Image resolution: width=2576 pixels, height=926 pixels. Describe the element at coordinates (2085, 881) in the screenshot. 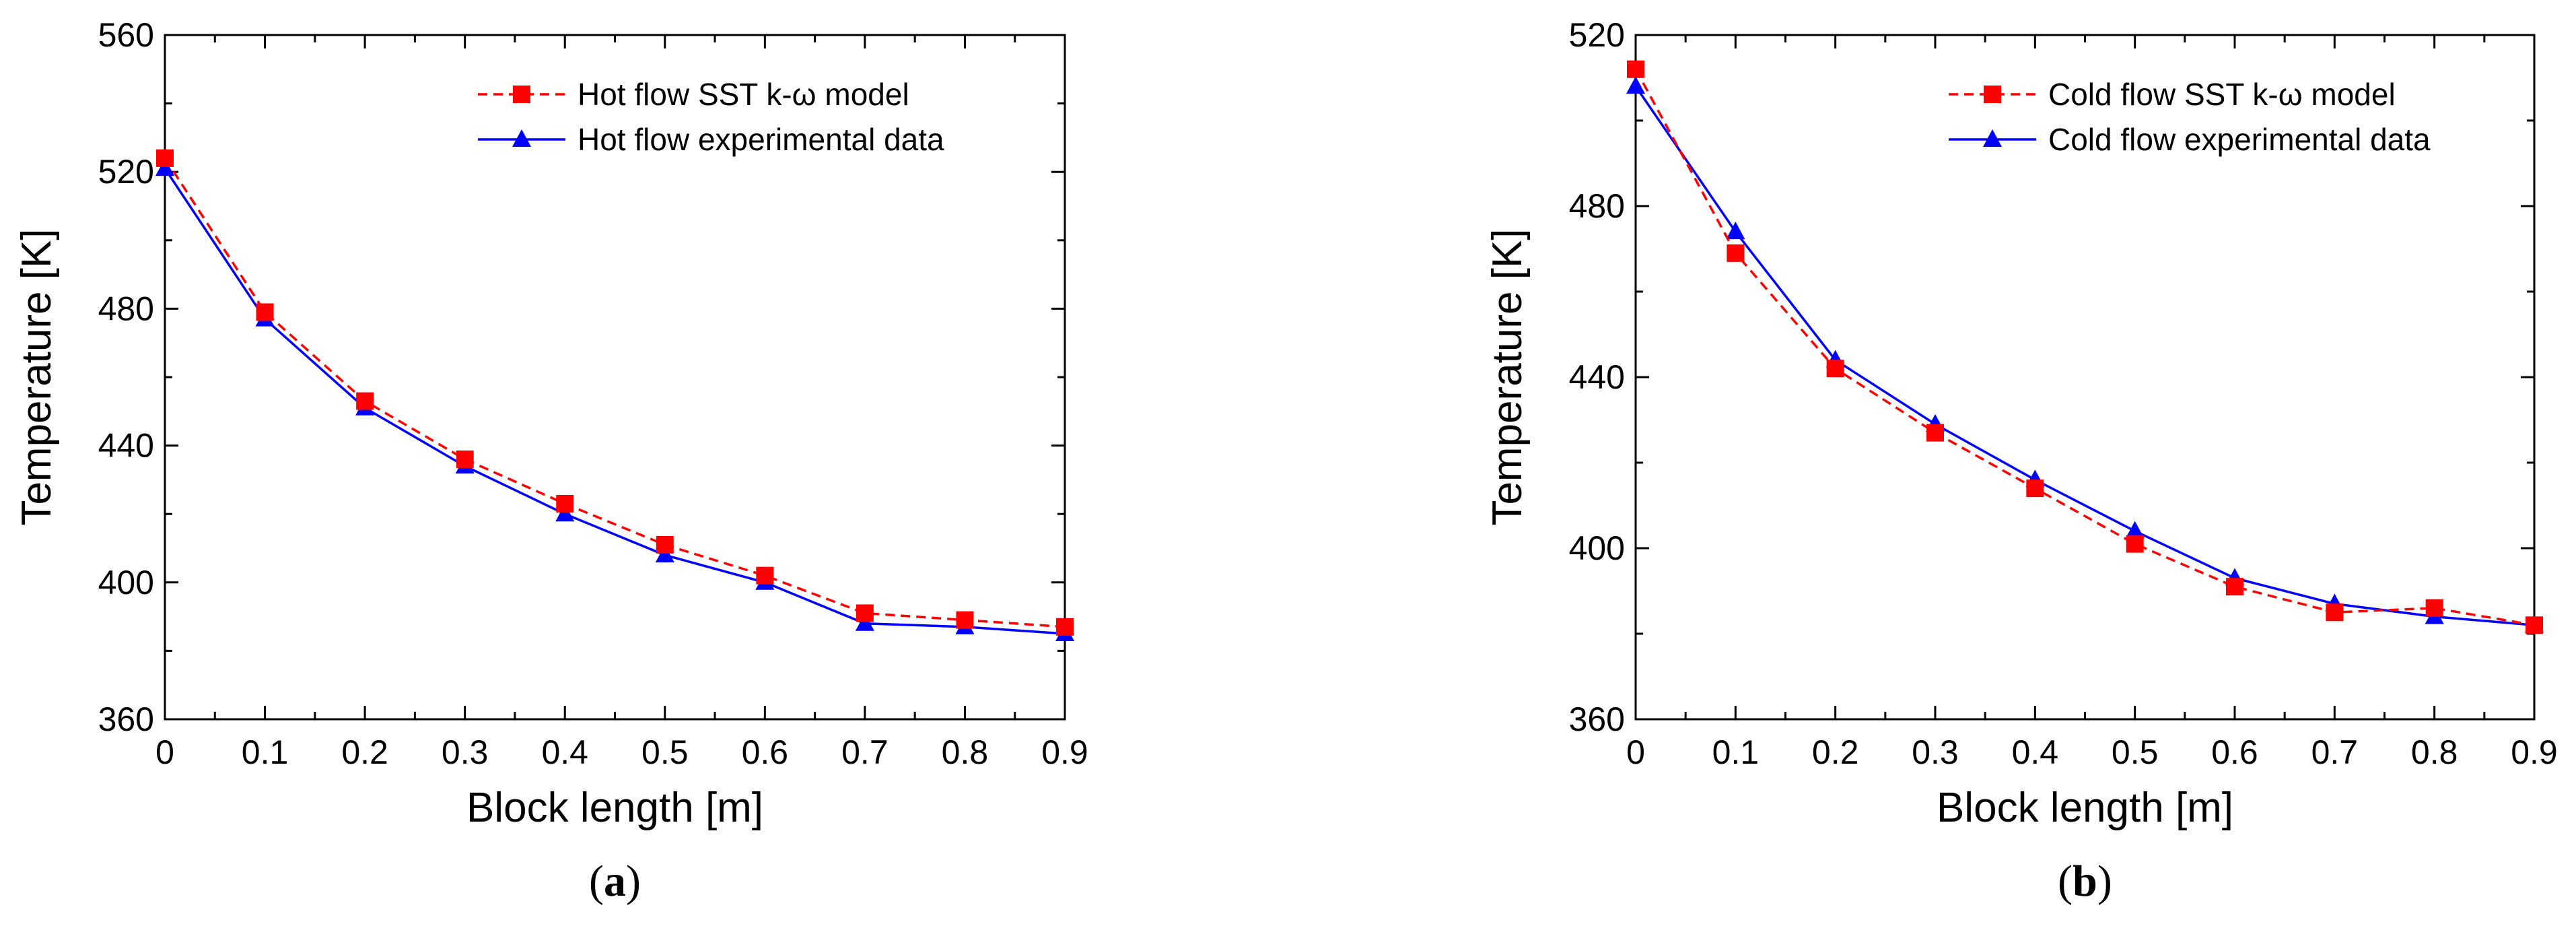

I see `panel-label: (b)` at that location.